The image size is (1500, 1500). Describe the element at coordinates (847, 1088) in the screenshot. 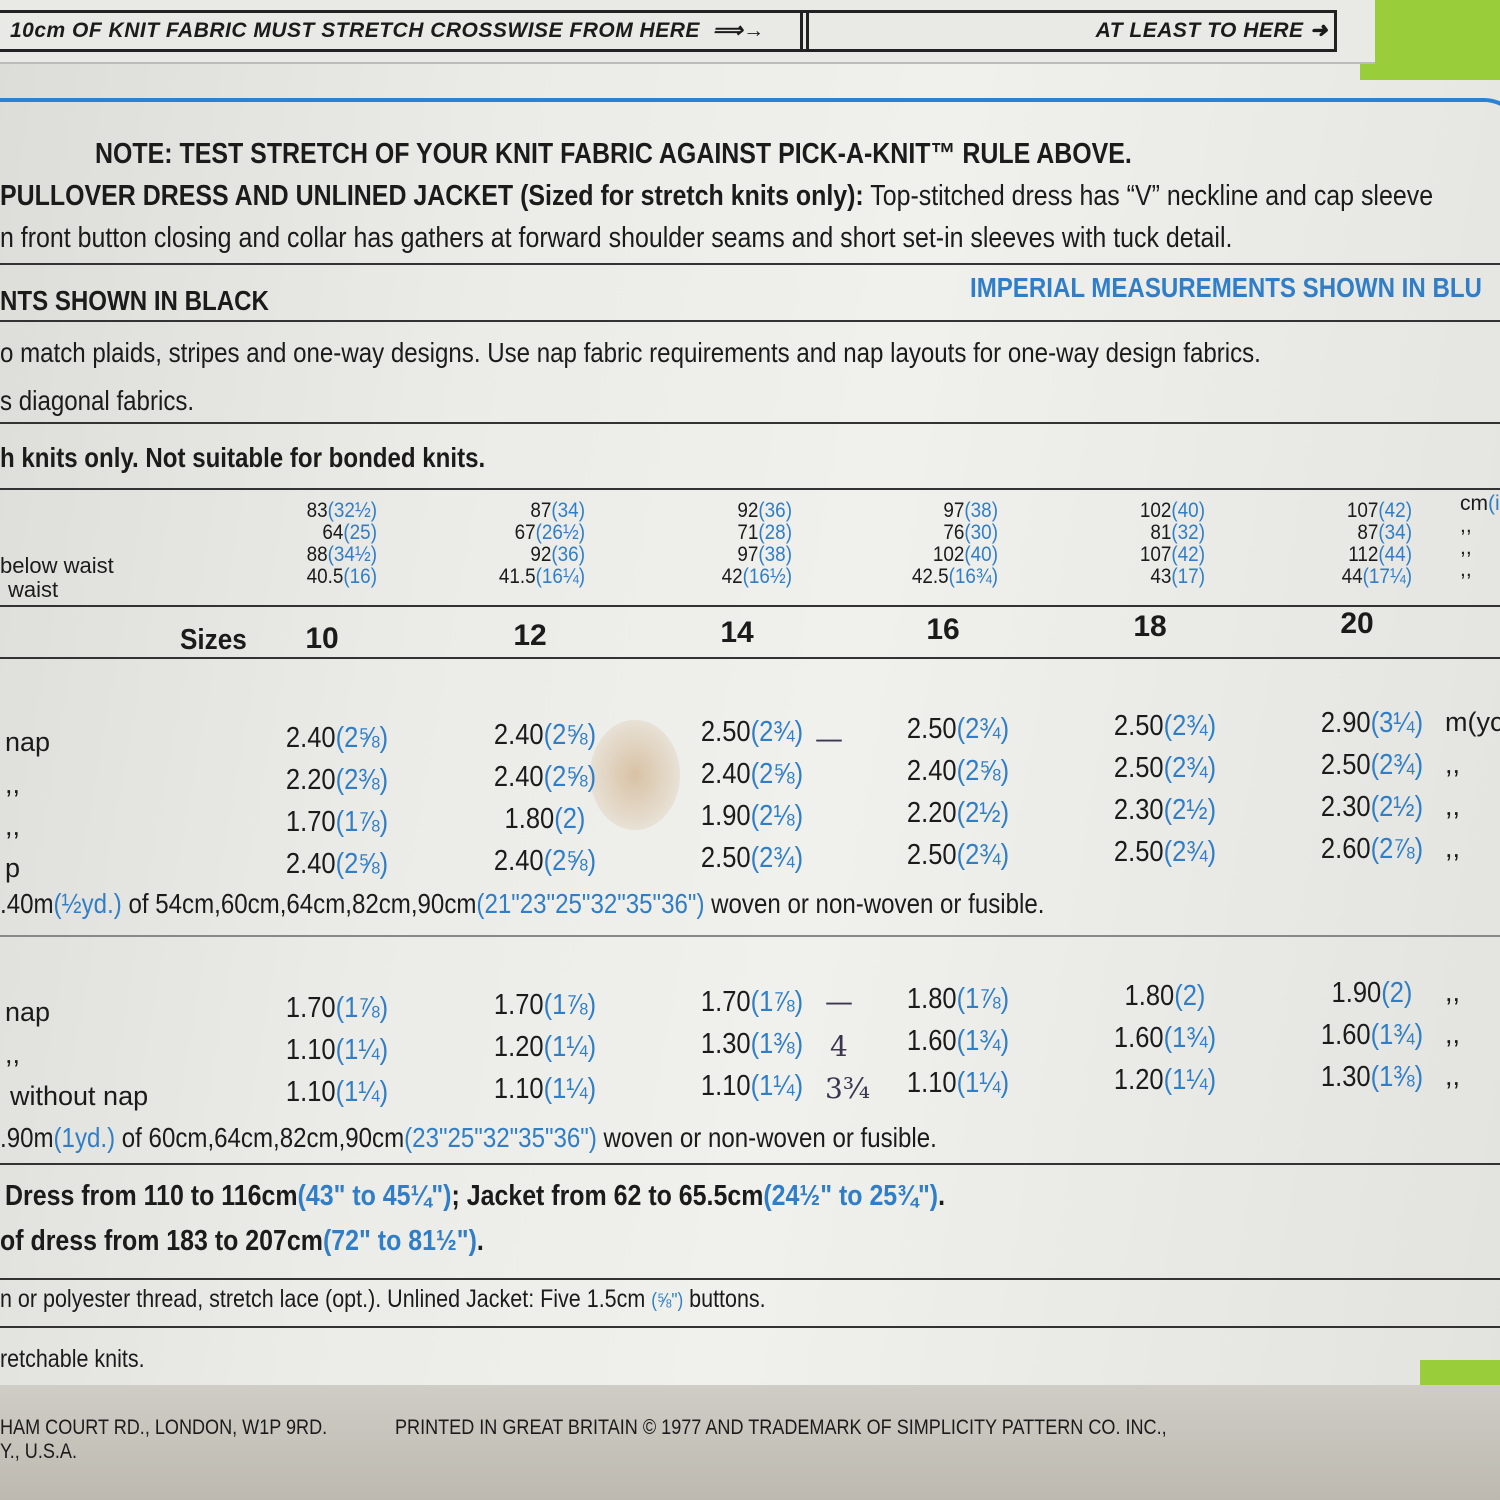

I see `handwritten-mark: 3¾` at that location.